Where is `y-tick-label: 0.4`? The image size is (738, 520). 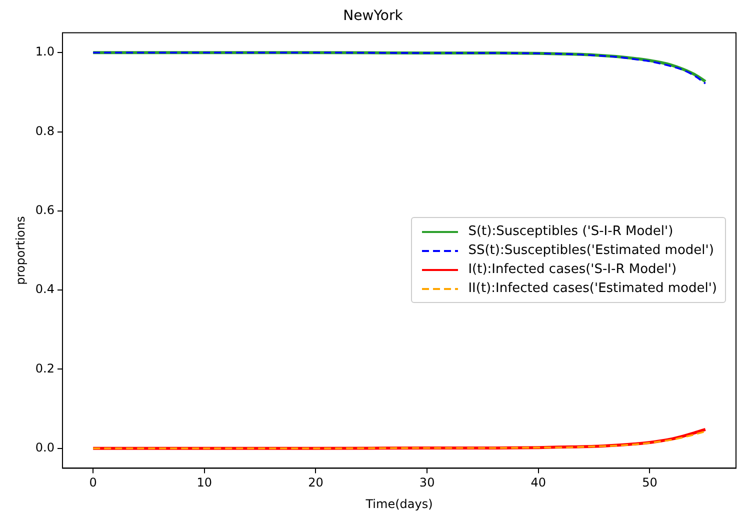 y-tick-label: 0.4 is located at coordinates (44, 289).